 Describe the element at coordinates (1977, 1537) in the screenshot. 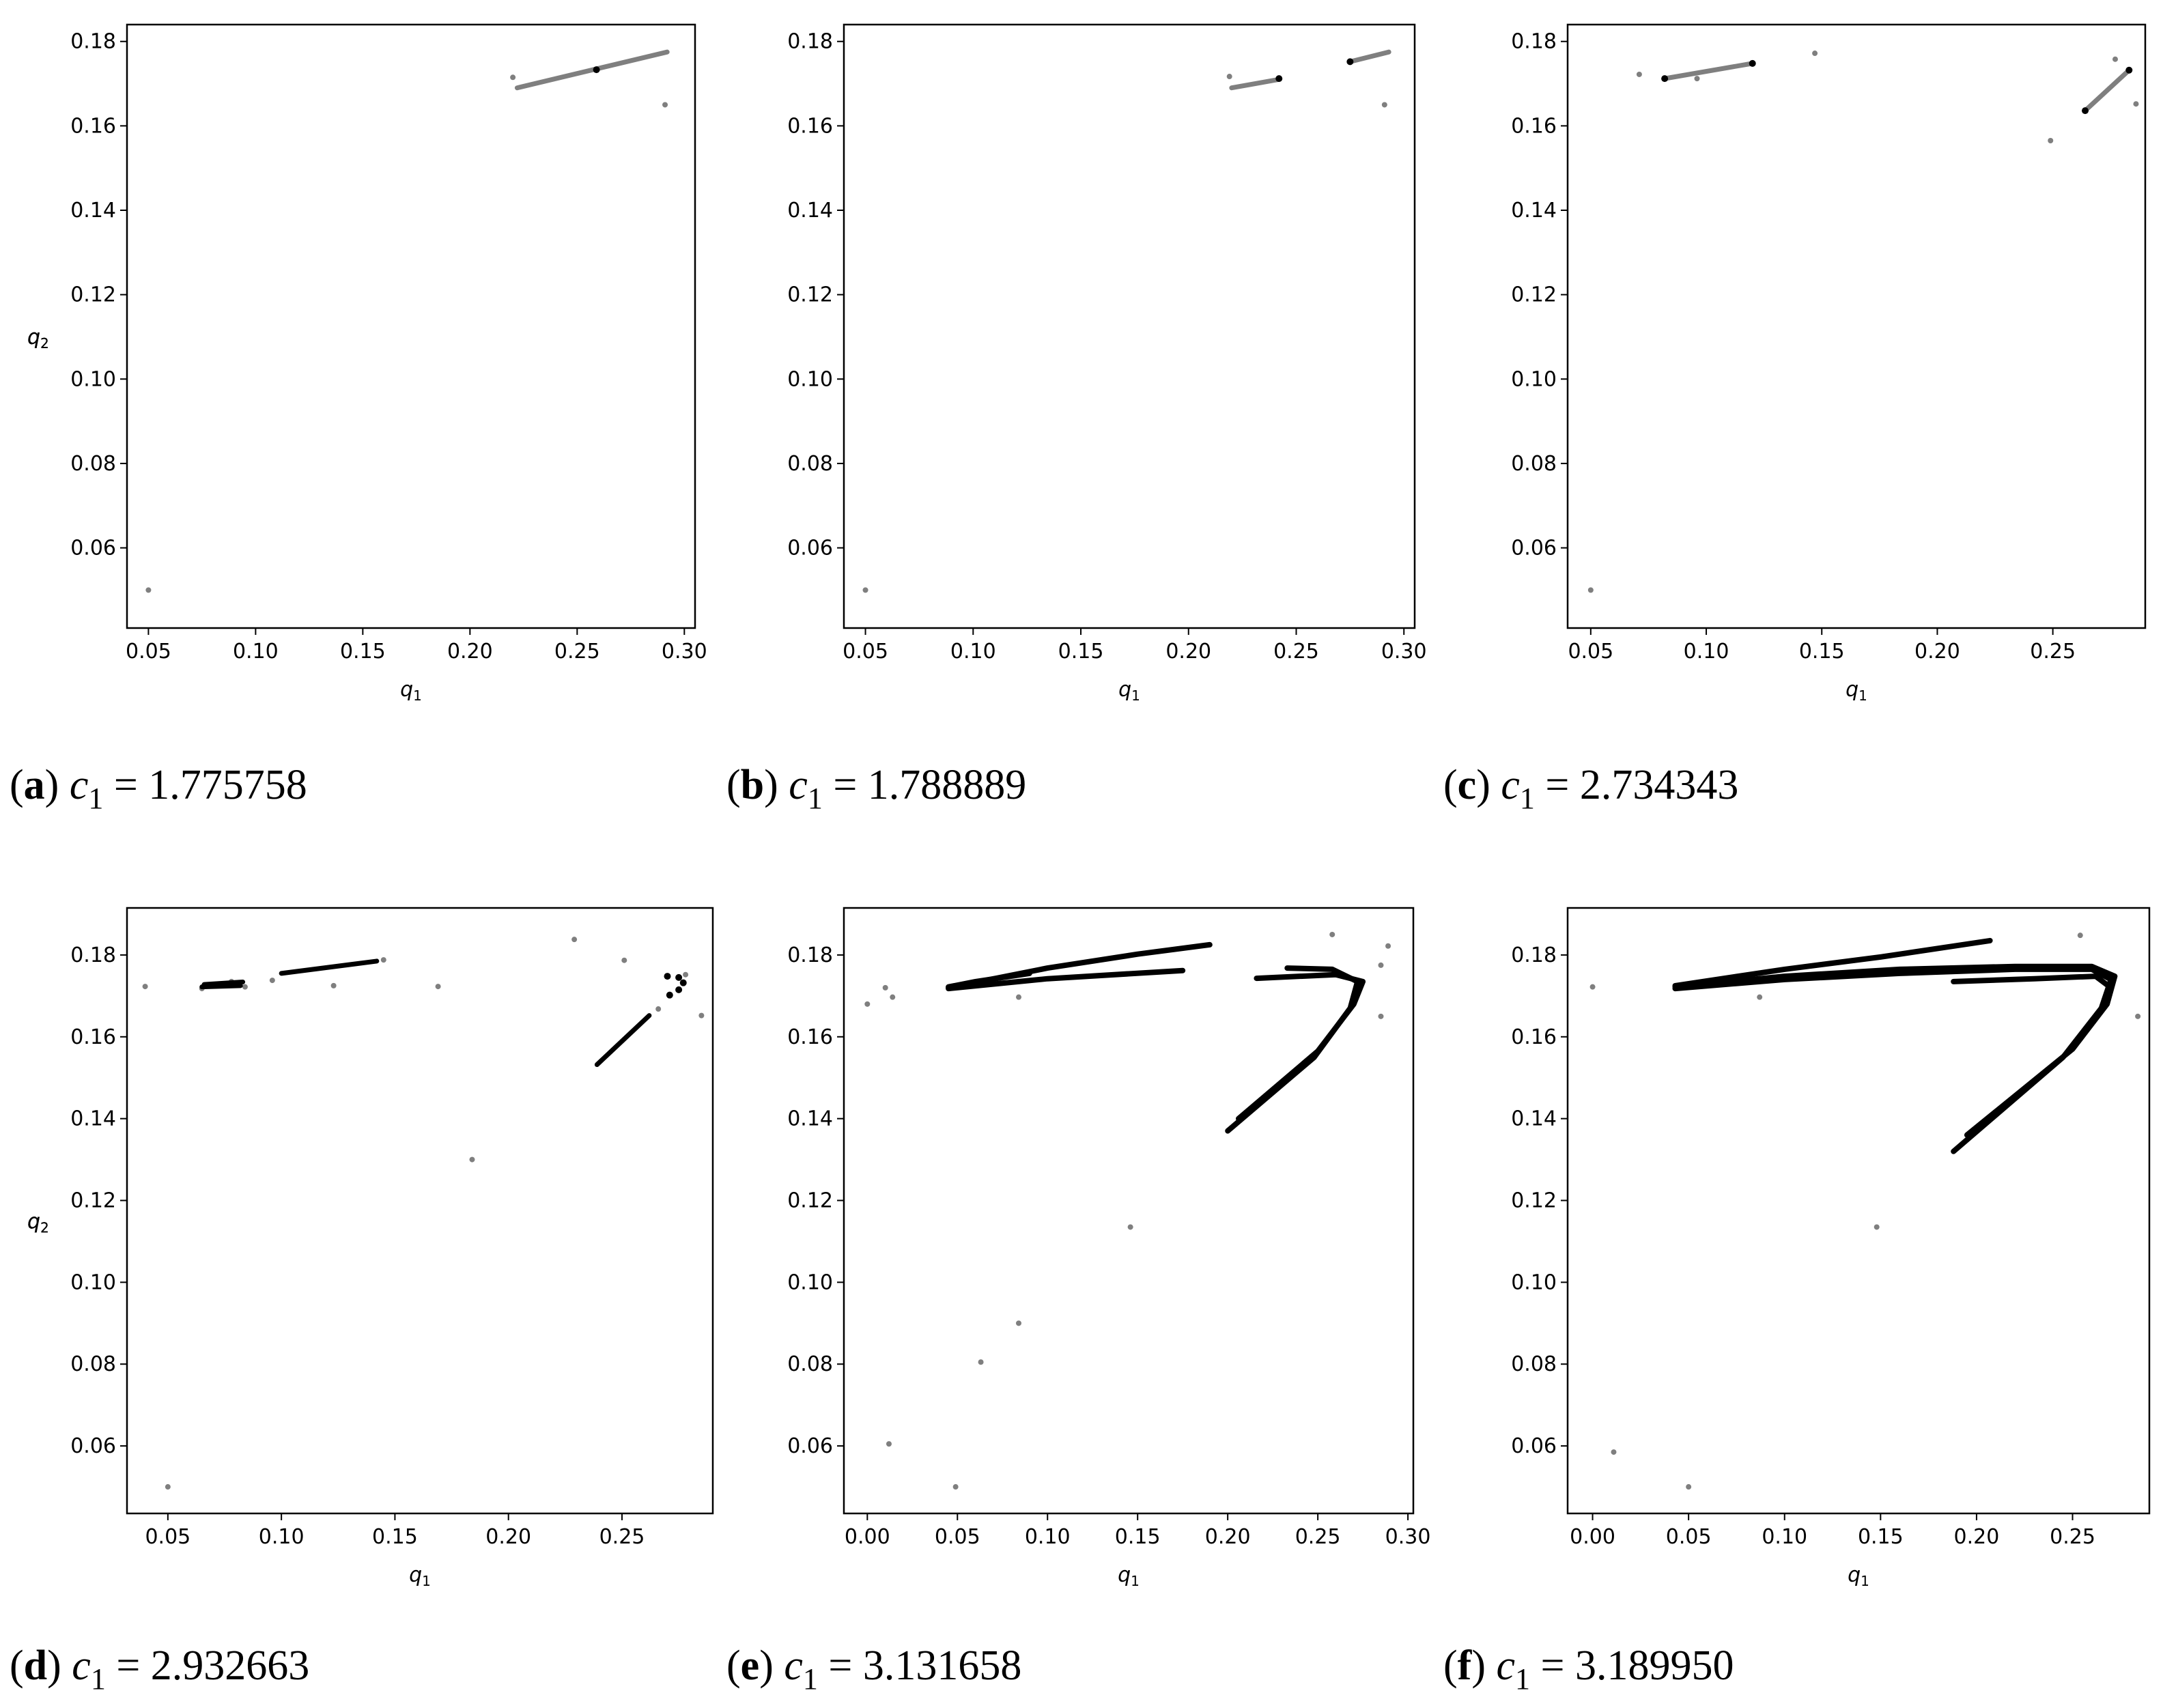

I see `x-tick-label: 0.20` at that location.